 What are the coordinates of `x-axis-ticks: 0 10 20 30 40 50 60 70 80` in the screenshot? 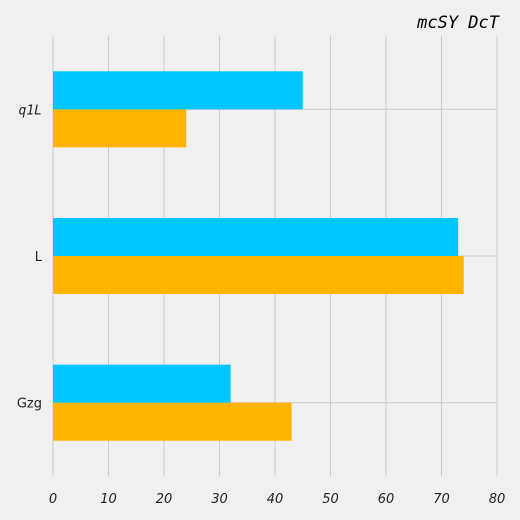 It's located at (277, 499).